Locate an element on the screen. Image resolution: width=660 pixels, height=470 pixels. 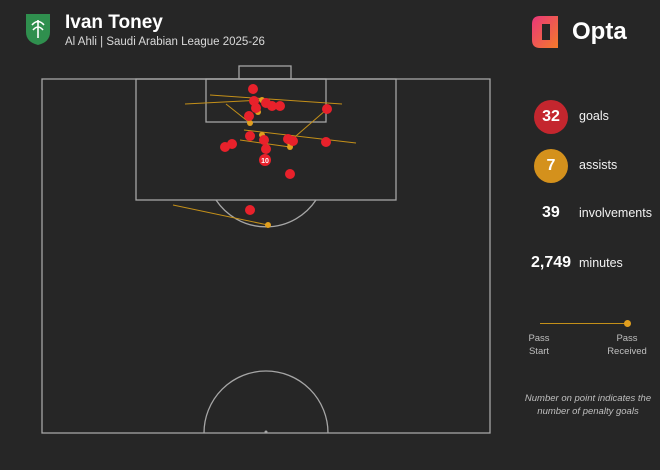
stat-involvements: 39 involvements is located at coordinates (590, 214).